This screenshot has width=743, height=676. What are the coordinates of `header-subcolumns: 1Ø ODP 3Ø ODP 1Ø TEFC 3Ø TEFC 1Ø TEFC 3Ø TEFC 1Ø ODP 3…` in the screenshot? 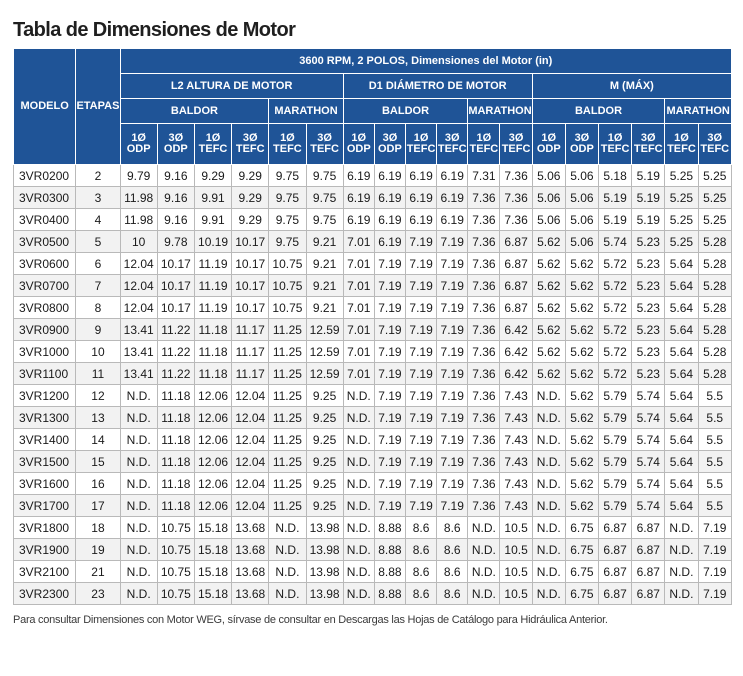 It's located at (373, 144).